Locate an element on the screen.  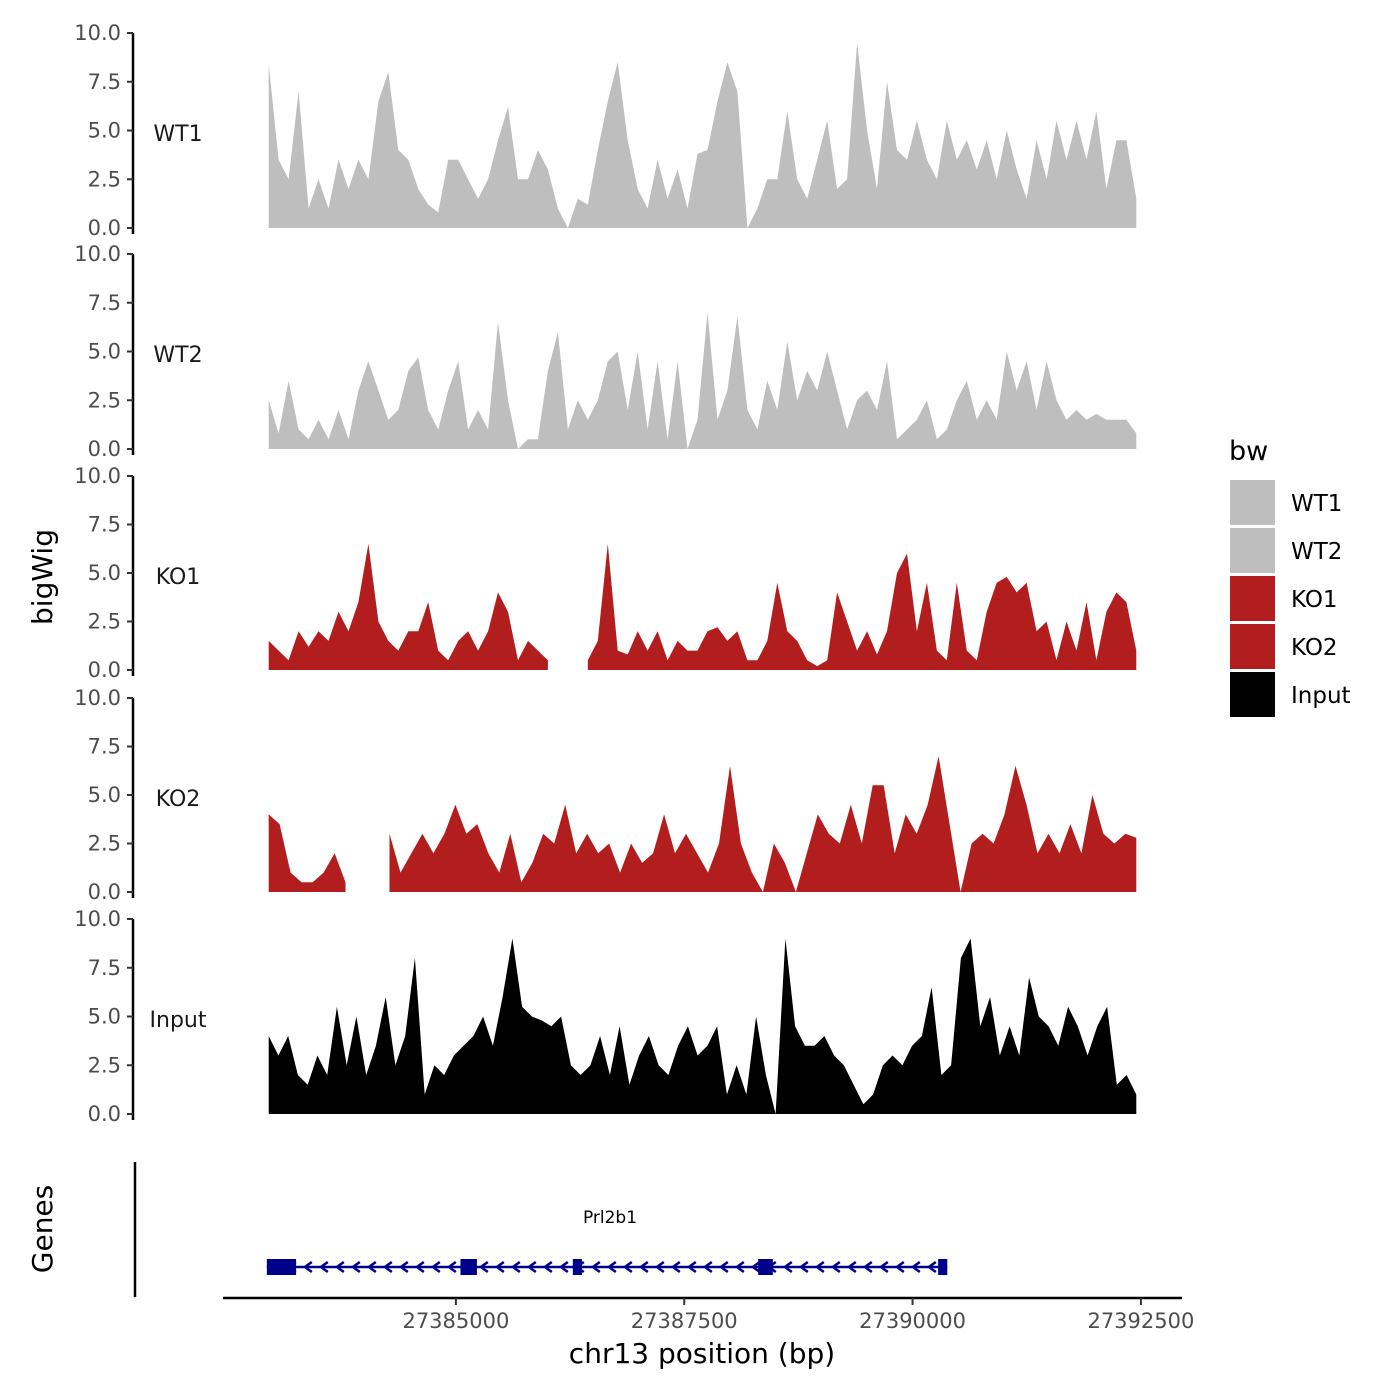
track-ko1: 0.0 2.5 5.0 7.5 10.0 KO1 is located at coordinates (605, 573).